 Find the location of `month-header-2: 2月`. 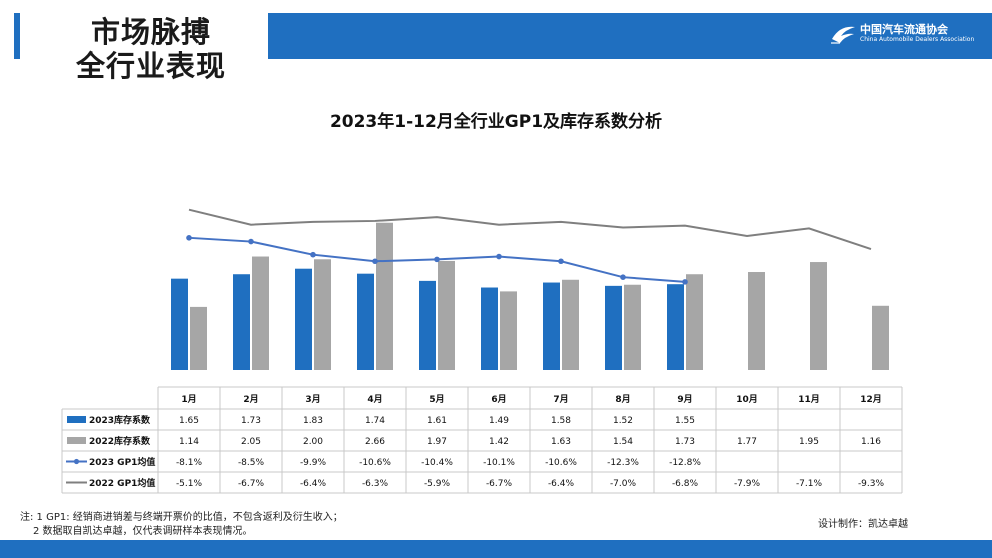

month-header-2: 2月 is located at coordinates (250, 399).